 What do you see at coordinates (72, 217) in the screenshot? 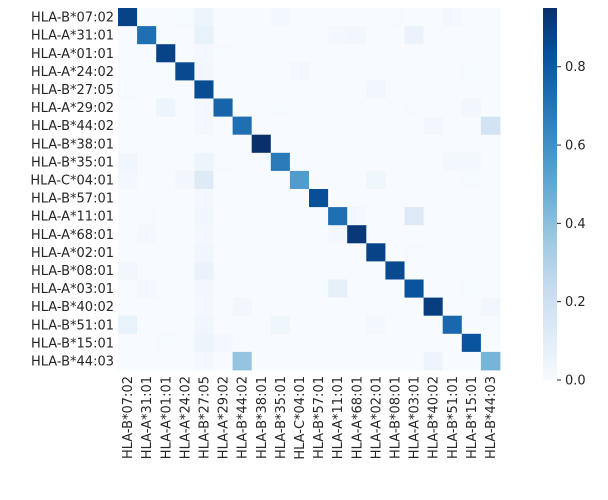
I see `row-label: HLA-A*11:01` at bounding box center [72, 217].